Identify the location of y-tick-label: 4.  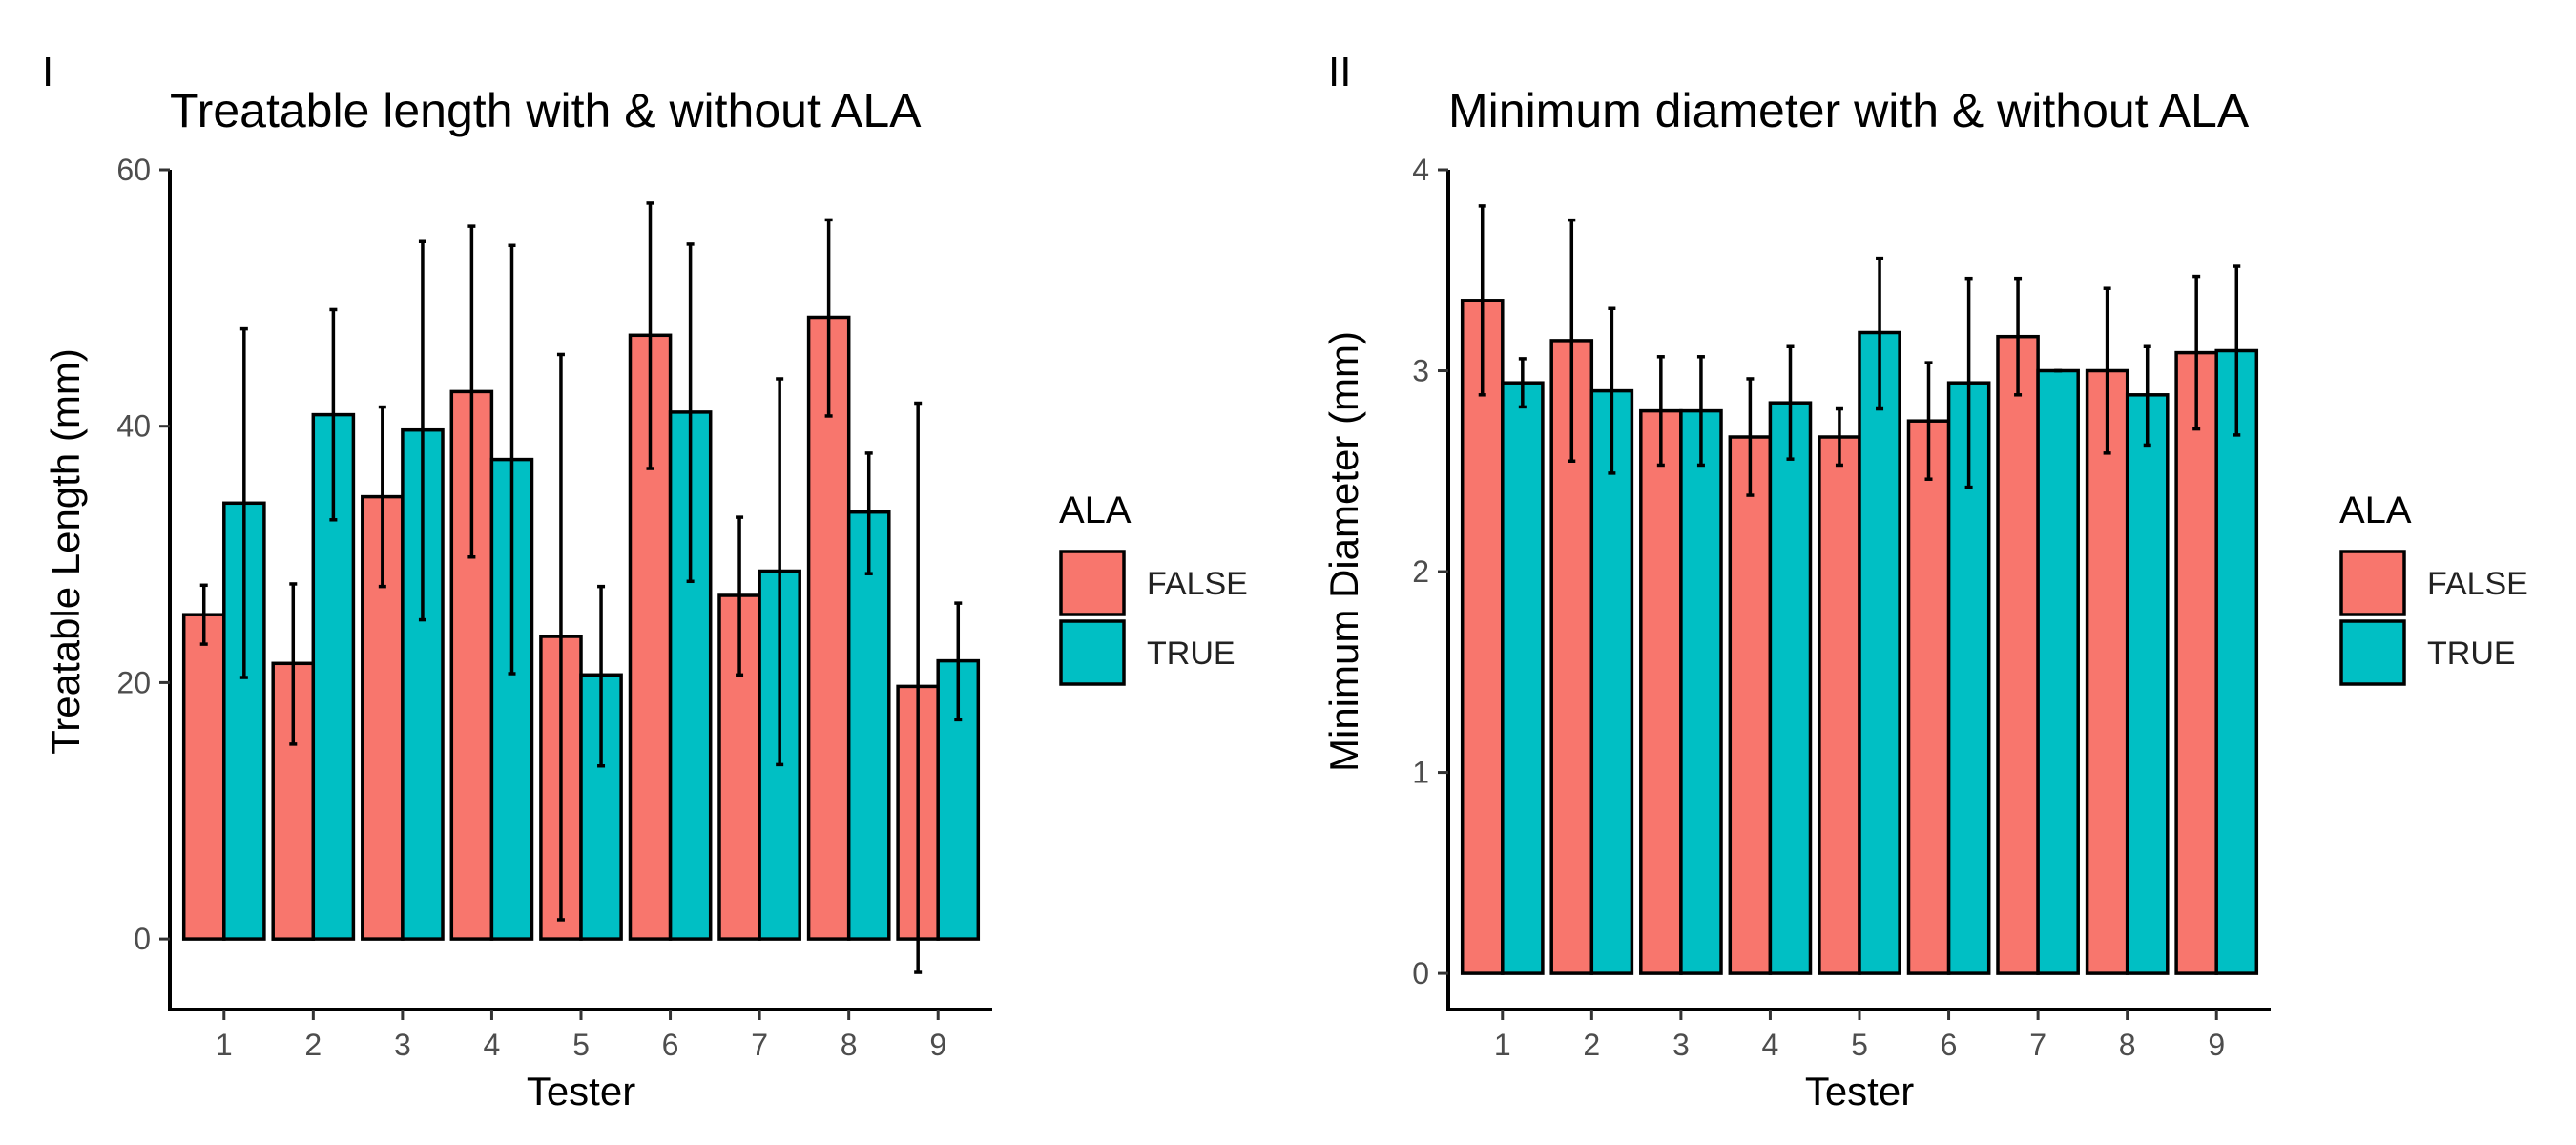
(1420, 170).